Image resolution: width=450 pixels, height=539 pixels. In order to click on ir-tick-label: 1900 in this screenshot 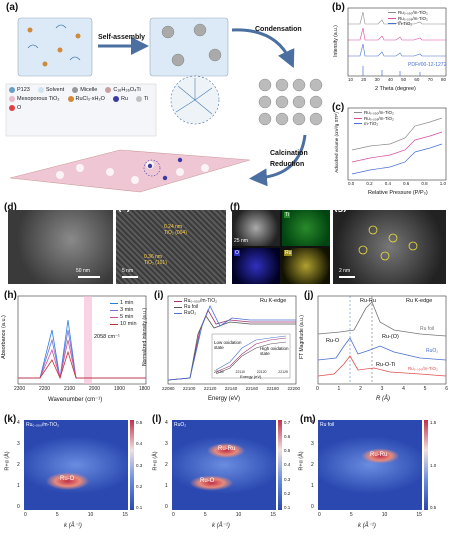, I will do `click(119, 389)`.